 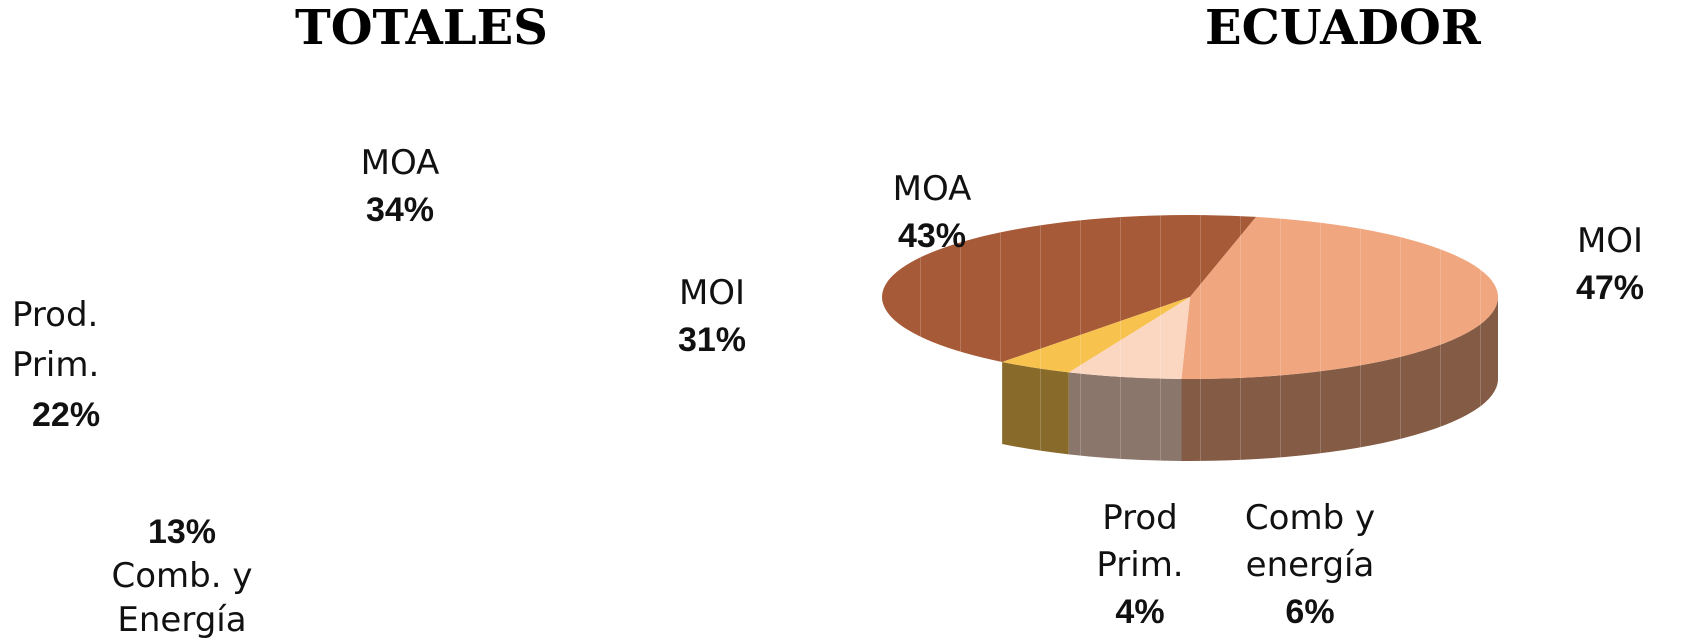 I want to click on ecuador-pie-slices, so click(x=1189, y=337).